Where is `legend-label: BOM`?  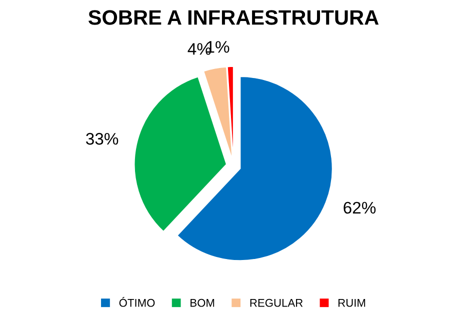
legend-label: BOM is located at coordinates (202, 302).